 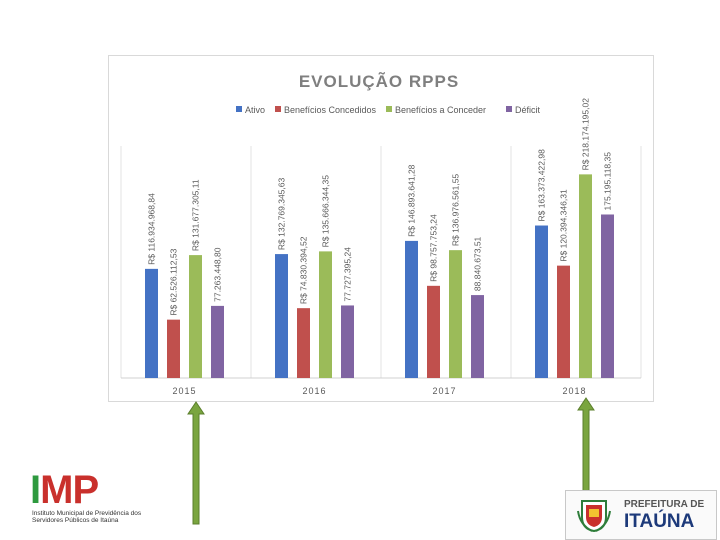 What do you see at coordinates (379, 81) in the screenshot?
I see `chart-title: EVOLUÇÃO RPPS` at bounding box center [379, 81].